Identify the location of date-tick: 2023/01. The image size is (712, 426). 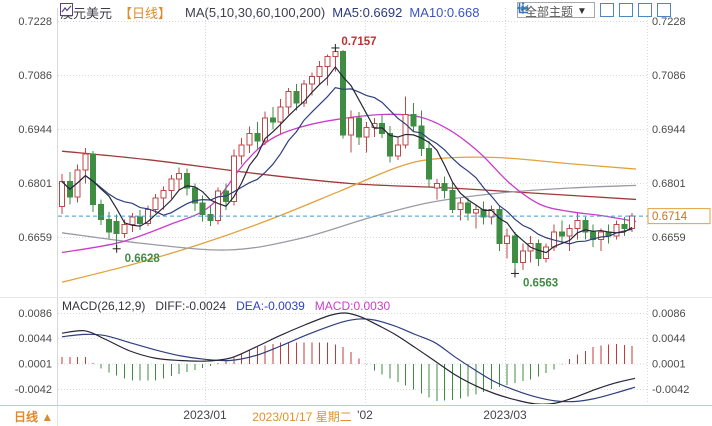
(205, 415).